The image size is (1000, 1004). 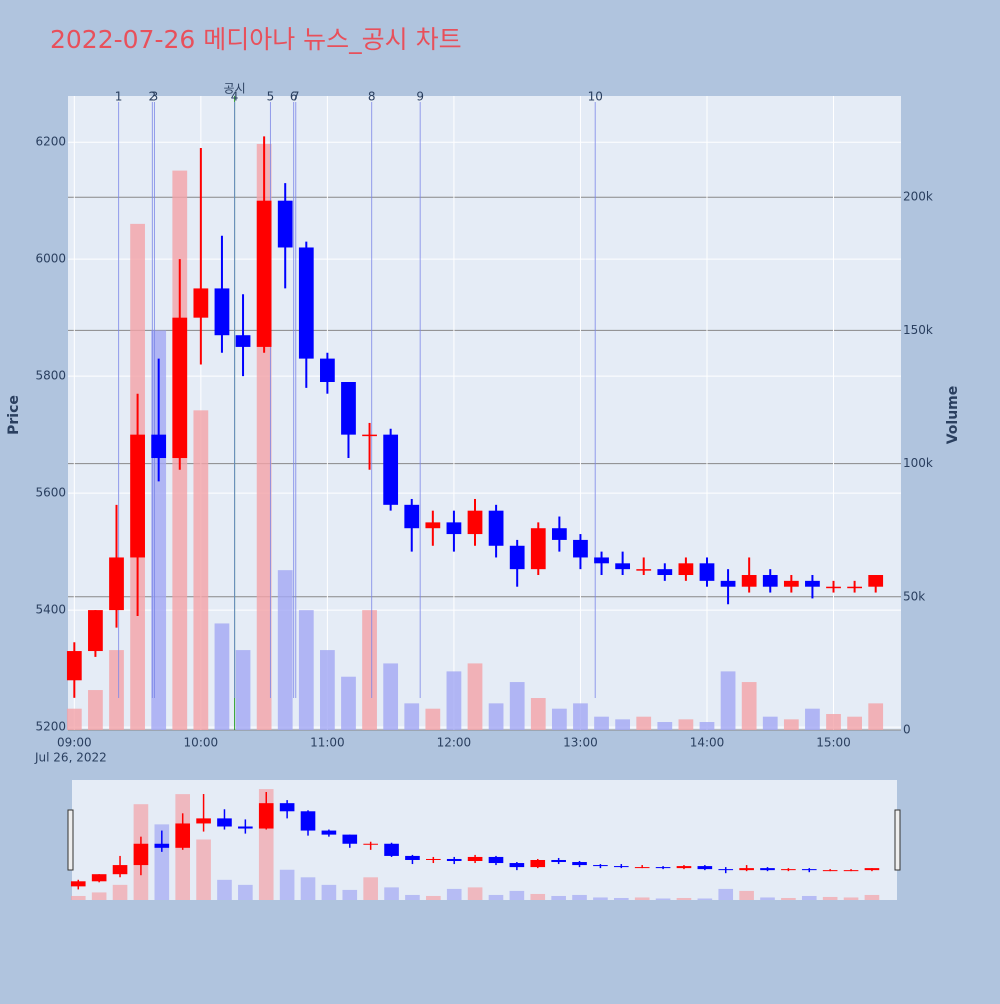 What do you see at coordinates (918, 197) in the screenshot?
I see `y2-tick-label: 200k` at bounding box center [918, 197].